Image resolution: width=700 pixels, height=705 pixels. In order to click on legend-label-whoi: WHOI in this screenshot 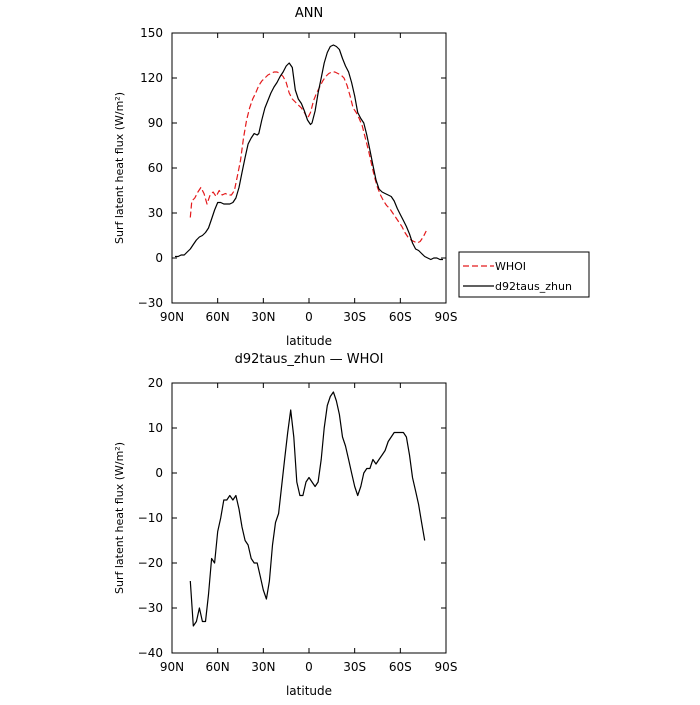, I will do `click(510, 266)`.